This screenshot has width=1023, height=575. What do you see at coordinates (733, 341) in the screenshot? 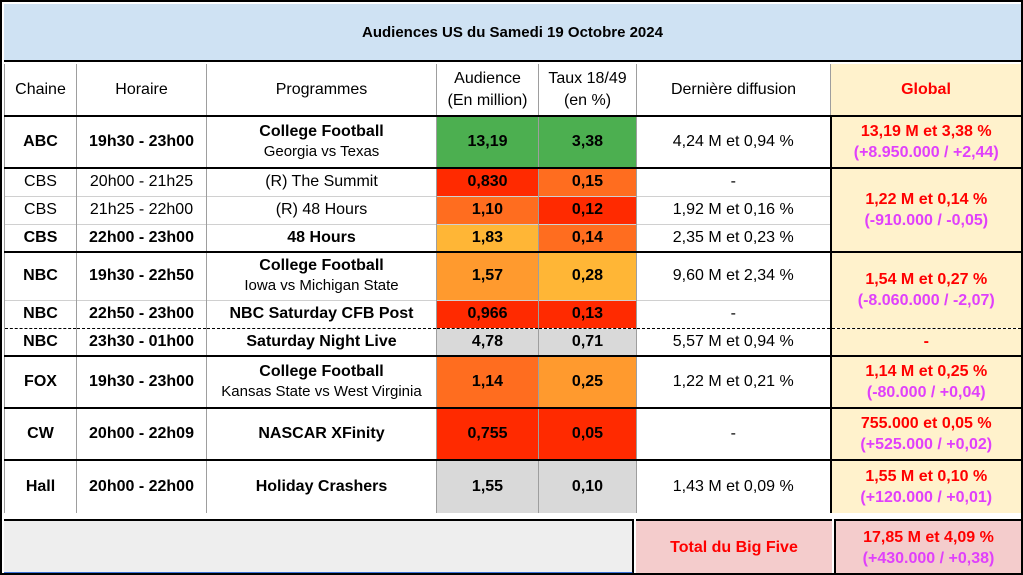
I see `cell-derniere: 5,57 M et 0,94 %` at bounding box center [733, 341].